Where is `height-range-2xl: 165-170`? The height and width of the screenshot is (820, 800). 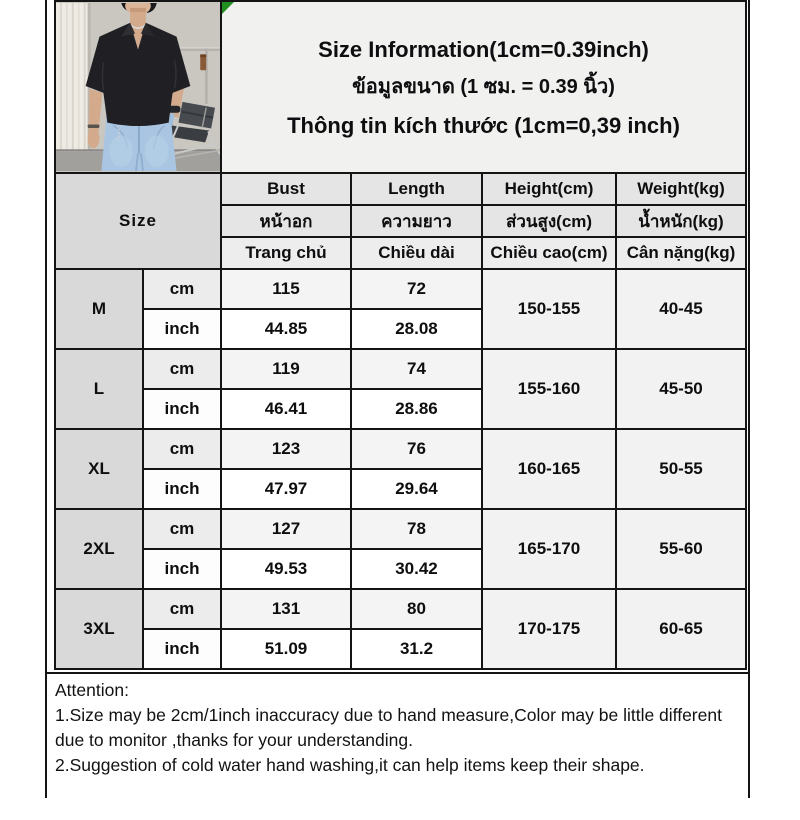 height-range-2xl: 165-170 is located at coordinates (549, 549).